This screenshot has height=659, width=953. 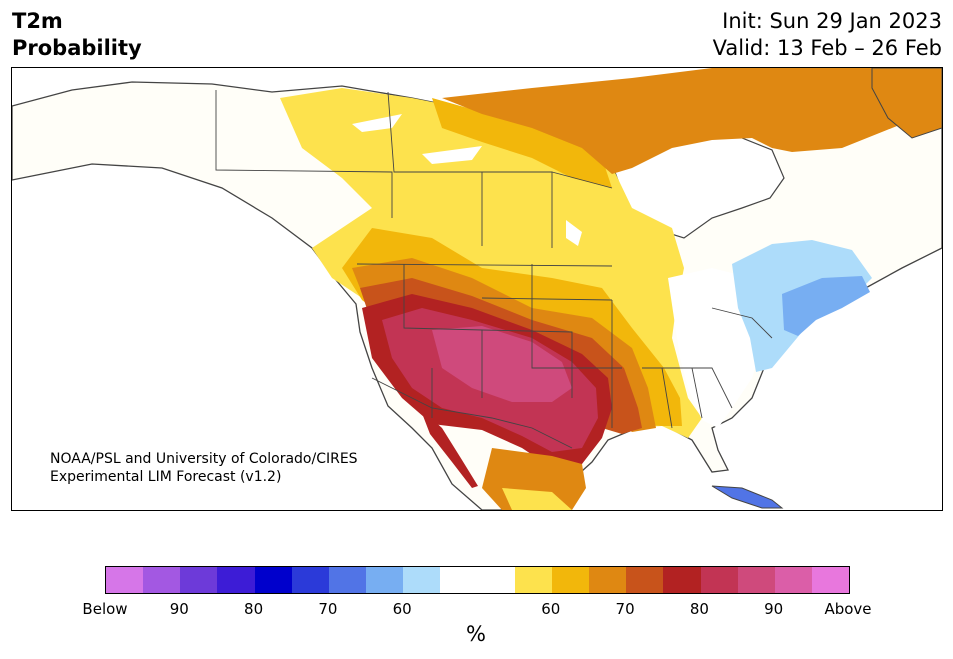 What do you see at coordinates (832, 21) in the screenshot?
I see `init-date: Init: Sun 29 Jan 2023` at bounding box center [832, 21].